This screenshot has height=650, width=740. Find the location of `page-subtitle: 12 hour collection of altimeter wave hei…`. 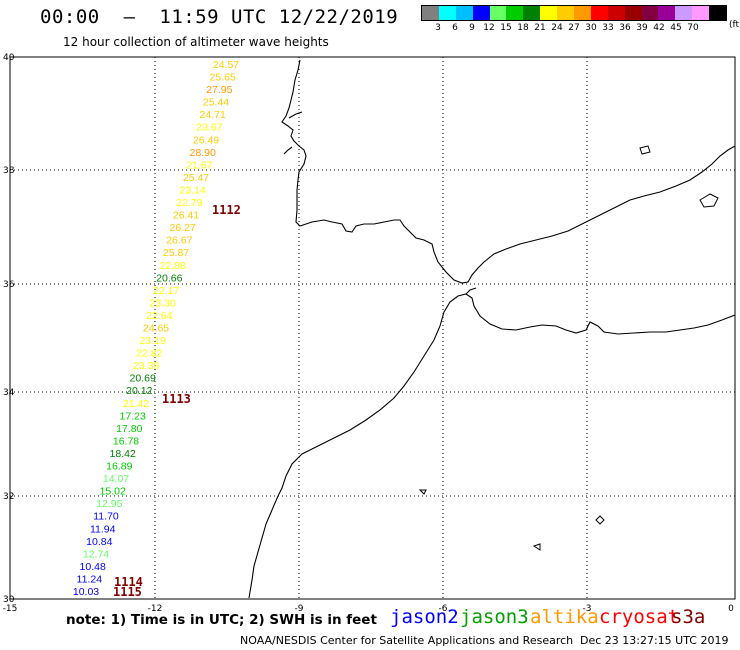

page-subtitle: 12 hour collection of altimeter wave hei… is located at coordinates (196, 42).